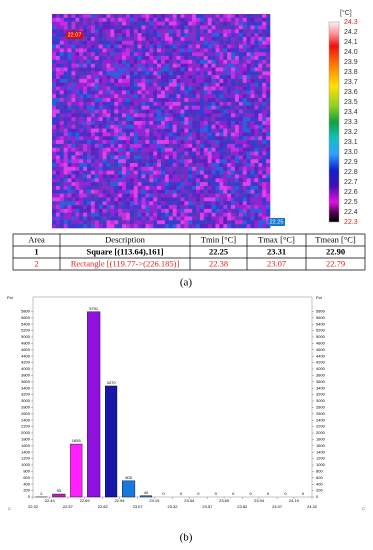 This screenshot has height=550, width=373. Describe the element at coordinates (26, 323) in the screenshot. I see `y-tick-label: 5400` at that location.